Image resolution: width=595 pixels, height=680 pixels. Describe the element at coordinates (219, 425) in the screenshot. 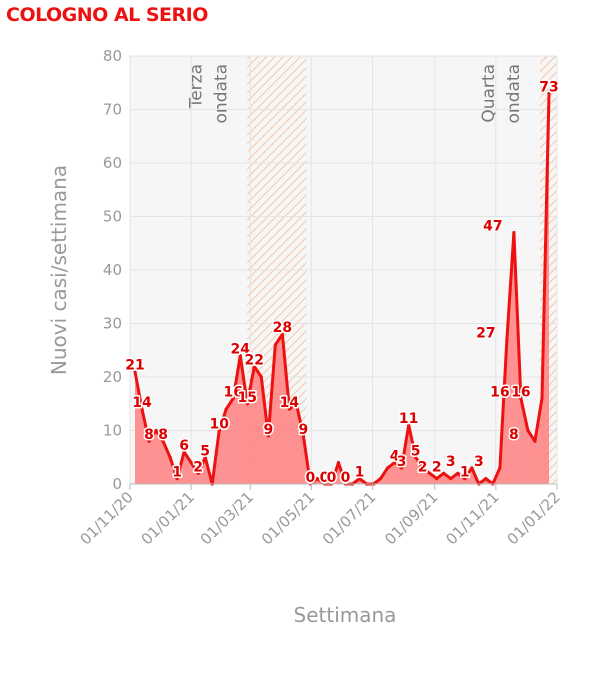

I see `data-label: 10` at that location.